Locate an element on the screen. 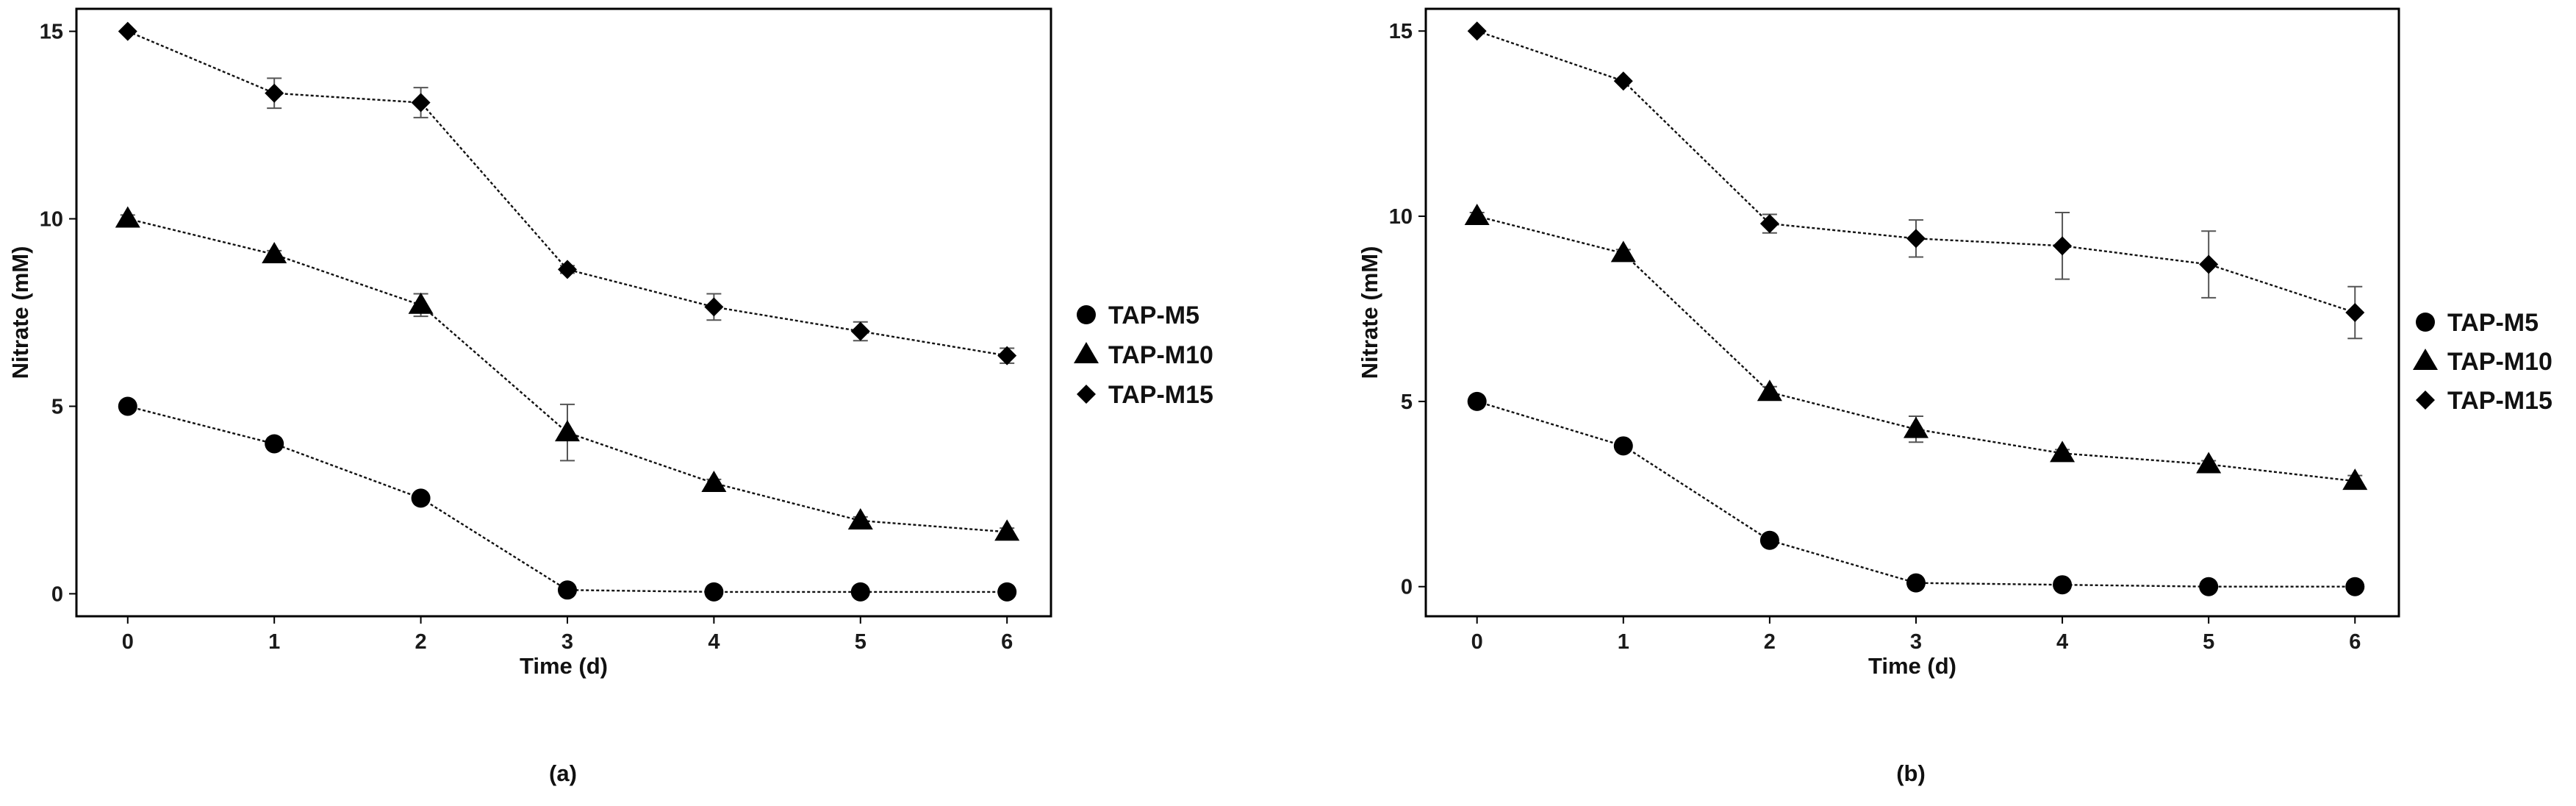 The image size is (2576, 806). panel-caption: (a) is located at coordinates (563, 773).